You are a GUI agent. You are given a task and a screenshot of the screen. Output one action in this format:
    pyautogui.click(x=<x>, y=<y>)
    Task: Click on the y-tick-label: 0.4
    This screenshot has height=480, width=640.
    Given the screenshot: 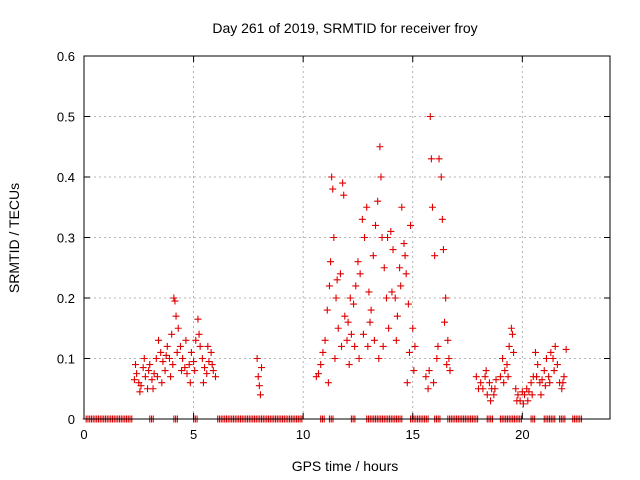 What is the action you would take?
    pyautogui.click(x=66, y=177)
    